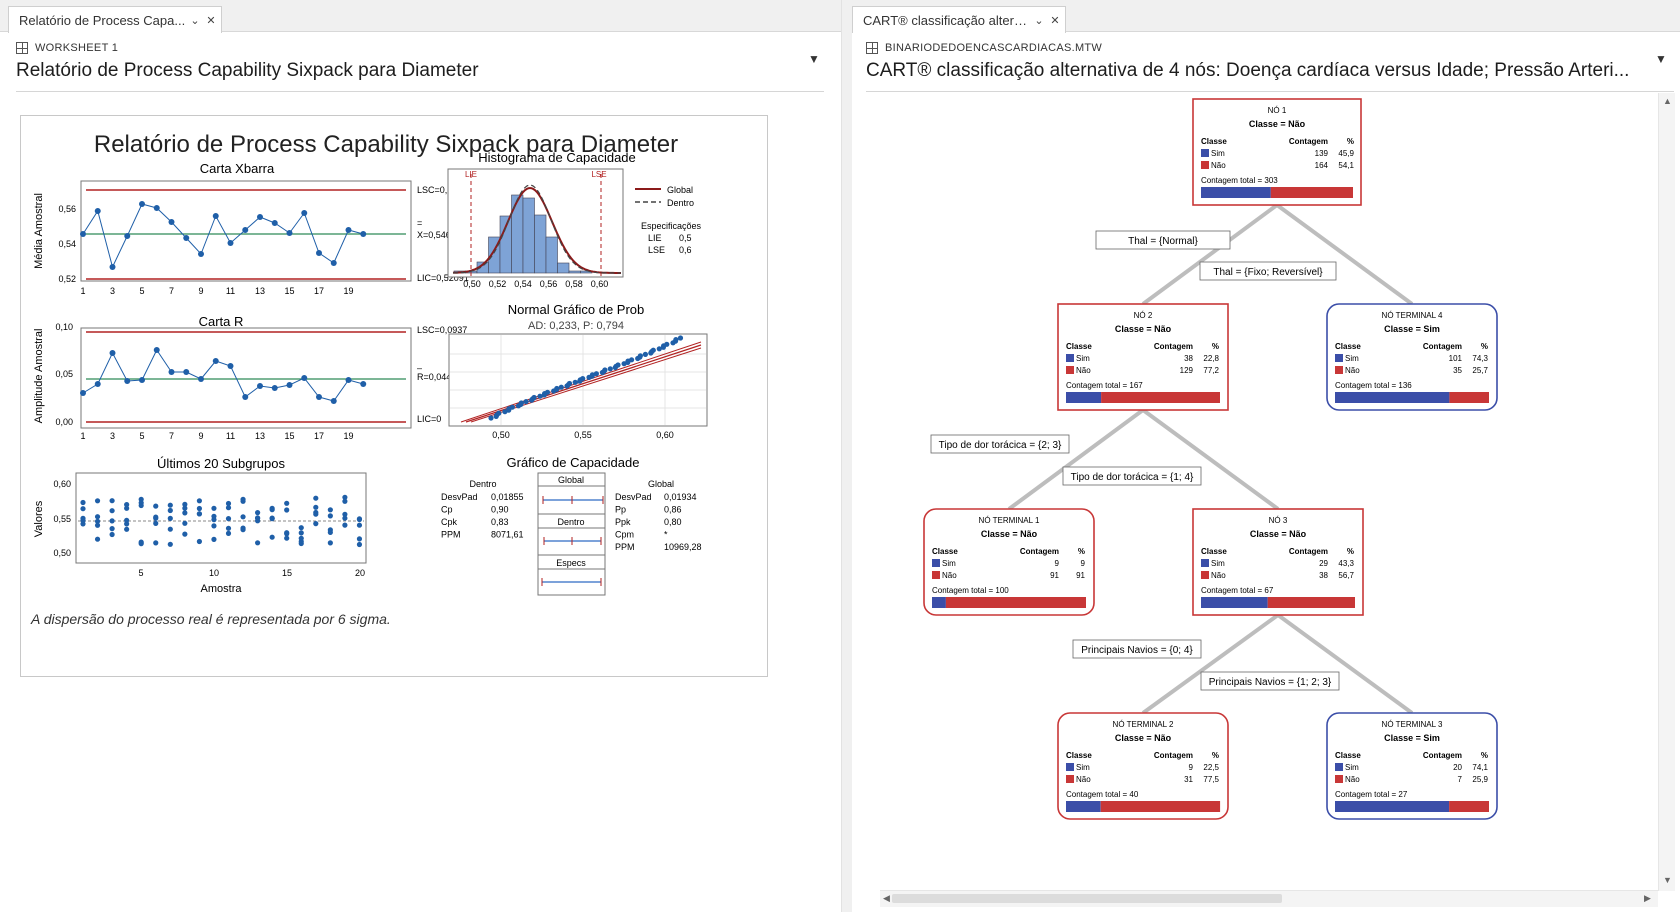  Describe the element at coordinates (673, 510) in the screenshot. I see `capplot-global-stat-value: 0,86` at that location.